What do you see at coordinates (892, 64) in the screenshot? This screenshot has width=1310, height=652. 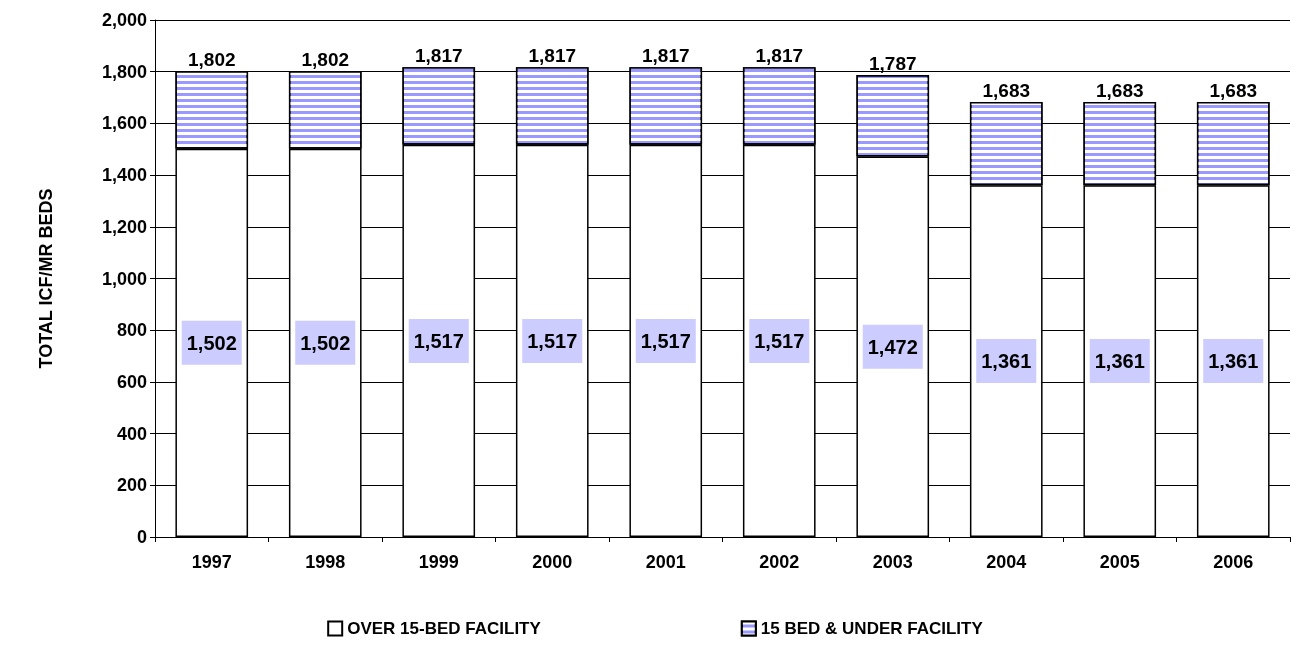 I see `total-label: 1,787` at bounding box center [892, 64].